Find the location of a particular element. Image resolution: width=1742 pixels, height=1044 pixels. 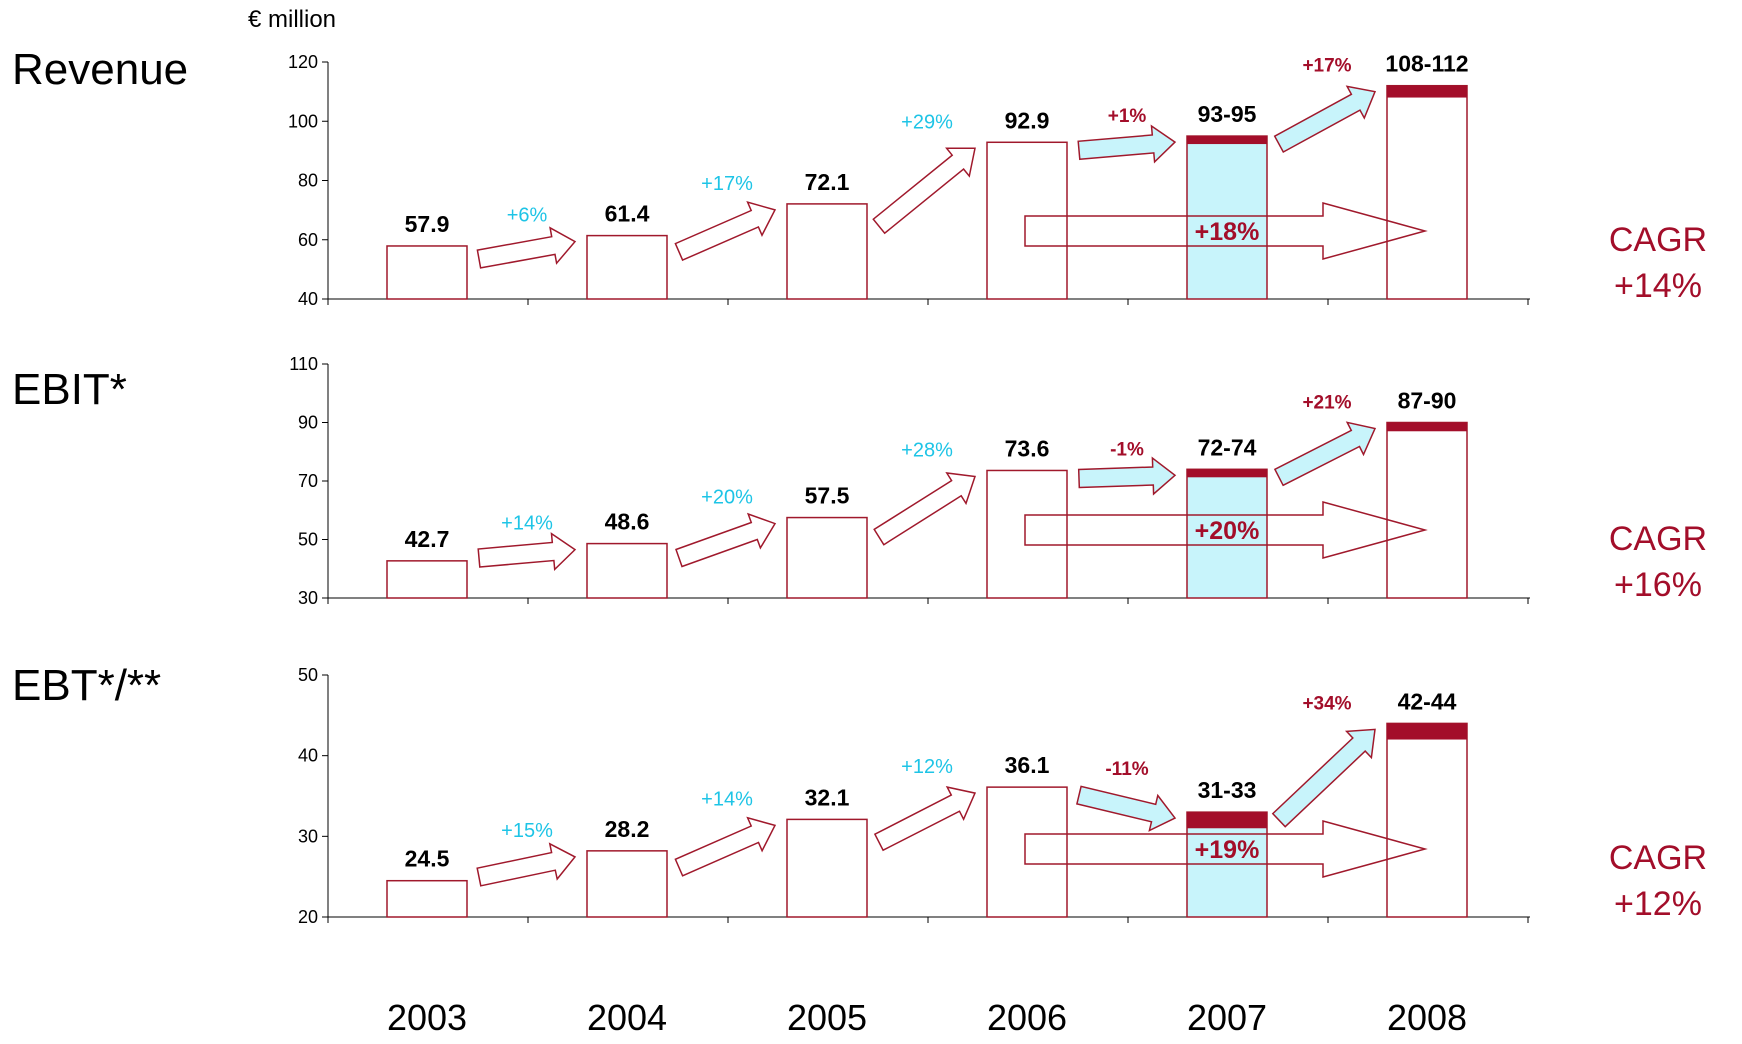

y-tick-label: 60 is located at coordinates (308, 240).